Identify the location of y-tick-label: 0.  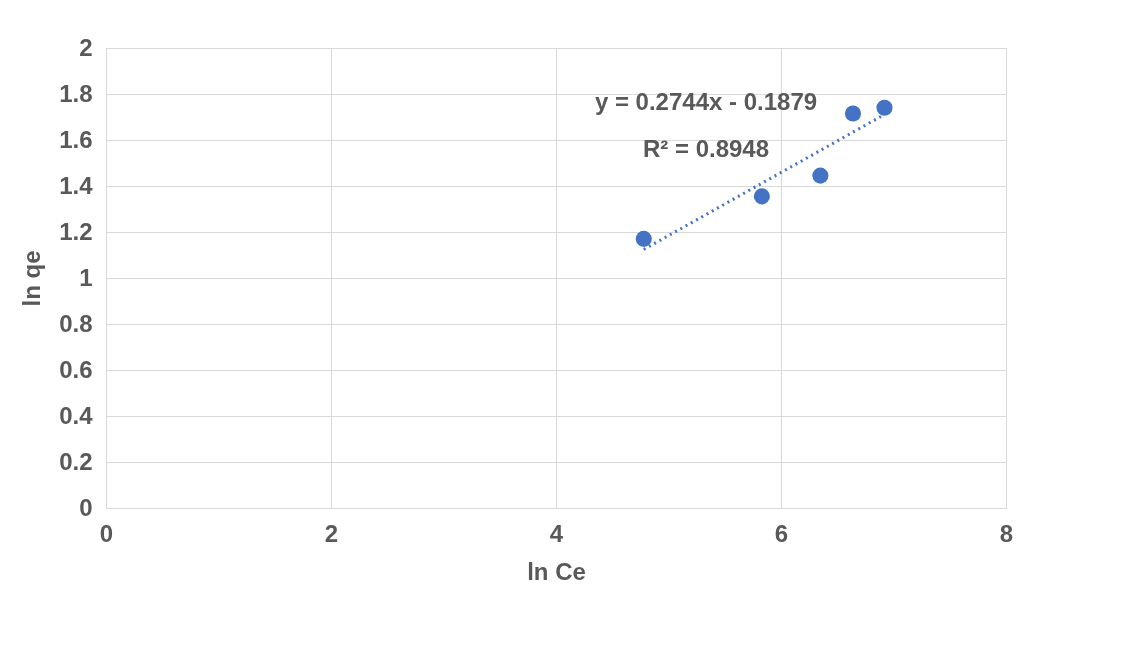
(86, 507).